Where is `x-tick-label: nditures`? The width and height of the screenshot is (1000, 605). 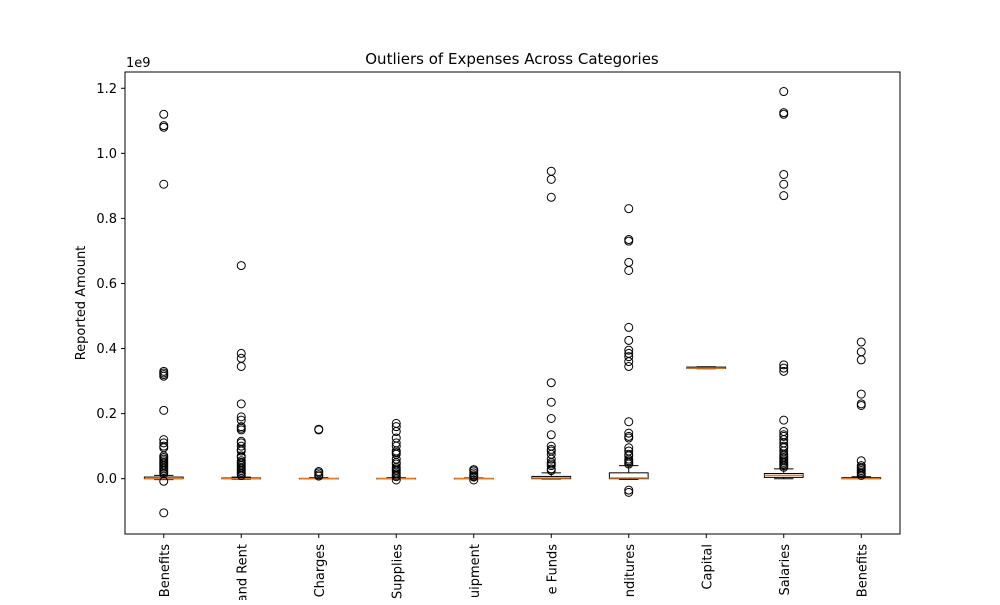 x-tick-label: nditures is located at coordinates (630, 570).